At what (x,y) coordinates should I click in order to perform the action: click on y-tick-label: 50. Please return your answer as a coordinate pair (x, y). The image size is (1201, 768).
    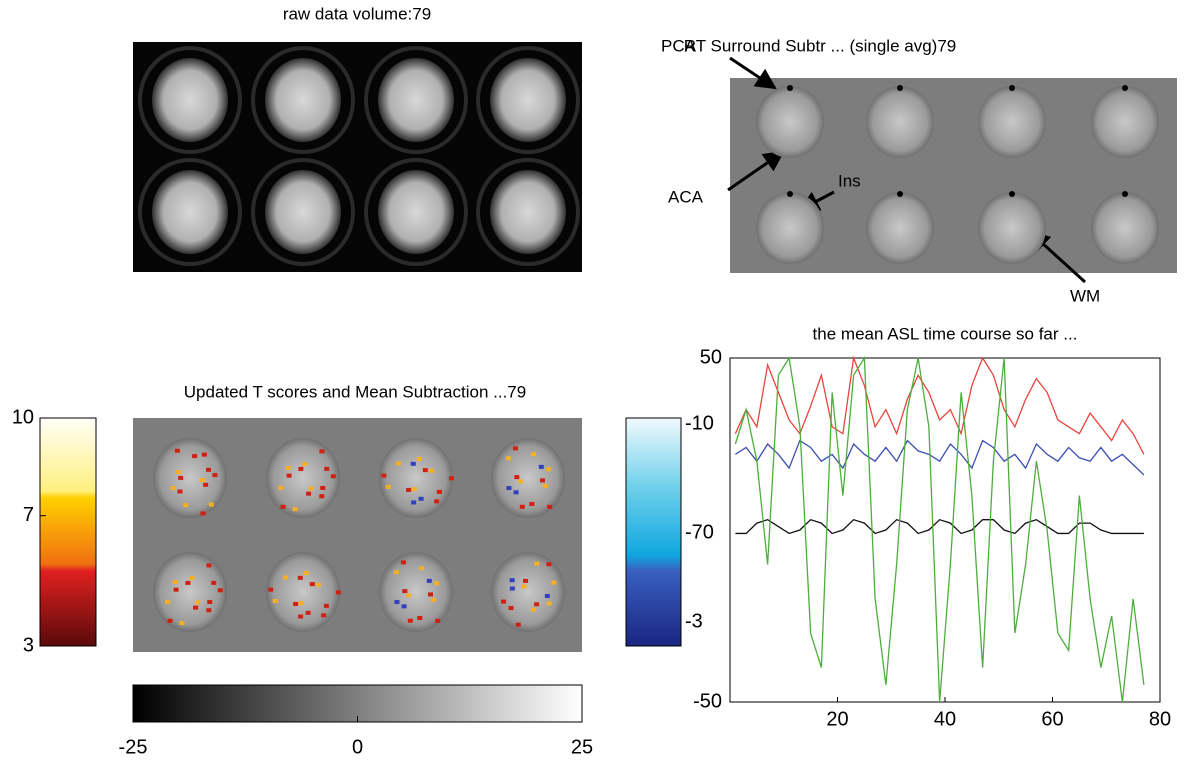
    Looking at the image, I should click on (711, 357).